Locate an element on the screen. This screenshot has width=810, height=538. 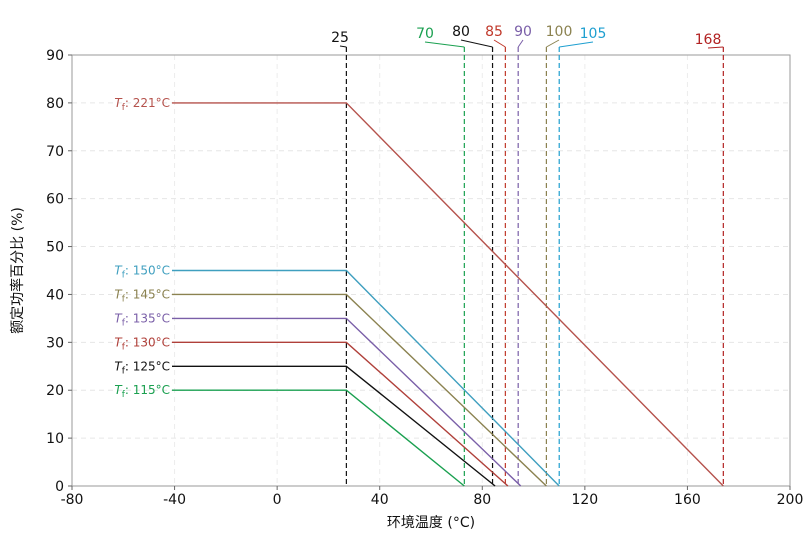
y-tick-label: 70 is located at coordinates (55, 152).